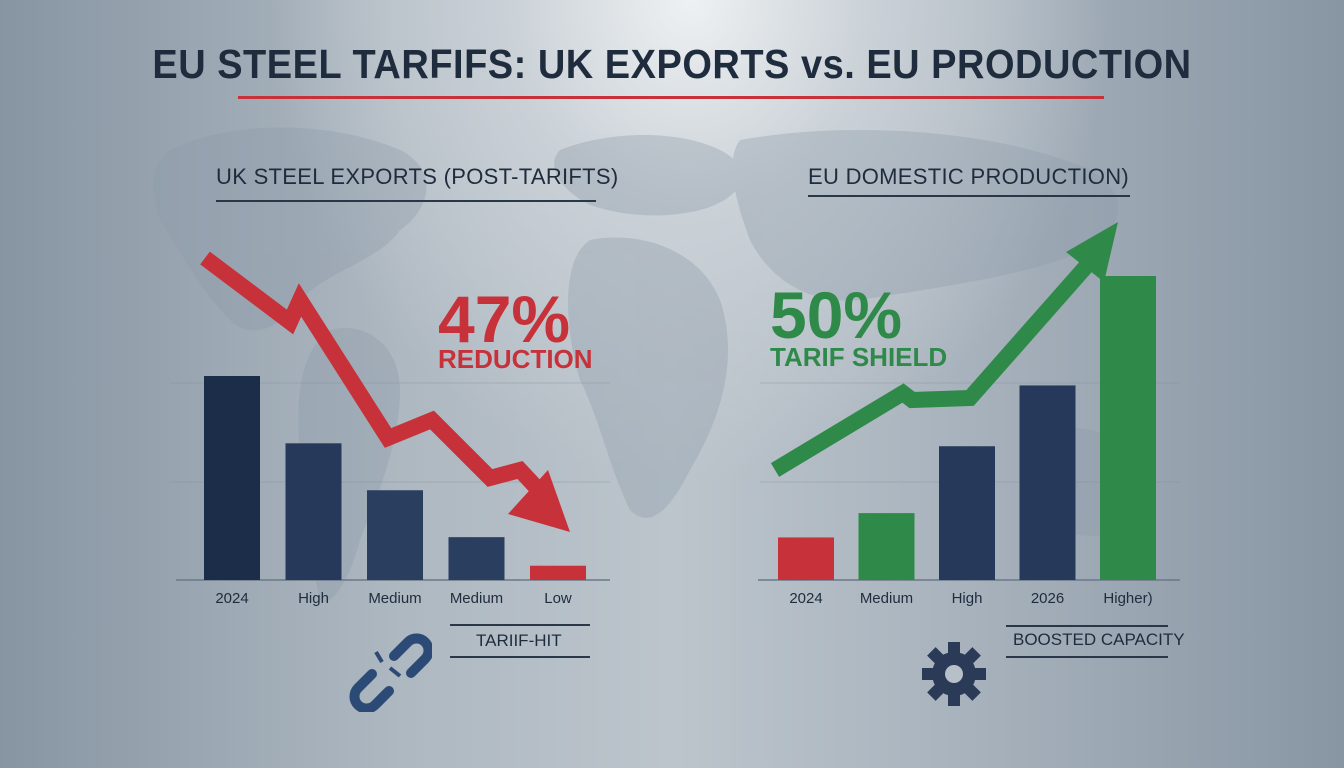 This screenshot has width=1344, height=768. Describe the element at coordinates (515, 359) in the screenshot. I see `left-stat-label: REDUCTION` at that location.